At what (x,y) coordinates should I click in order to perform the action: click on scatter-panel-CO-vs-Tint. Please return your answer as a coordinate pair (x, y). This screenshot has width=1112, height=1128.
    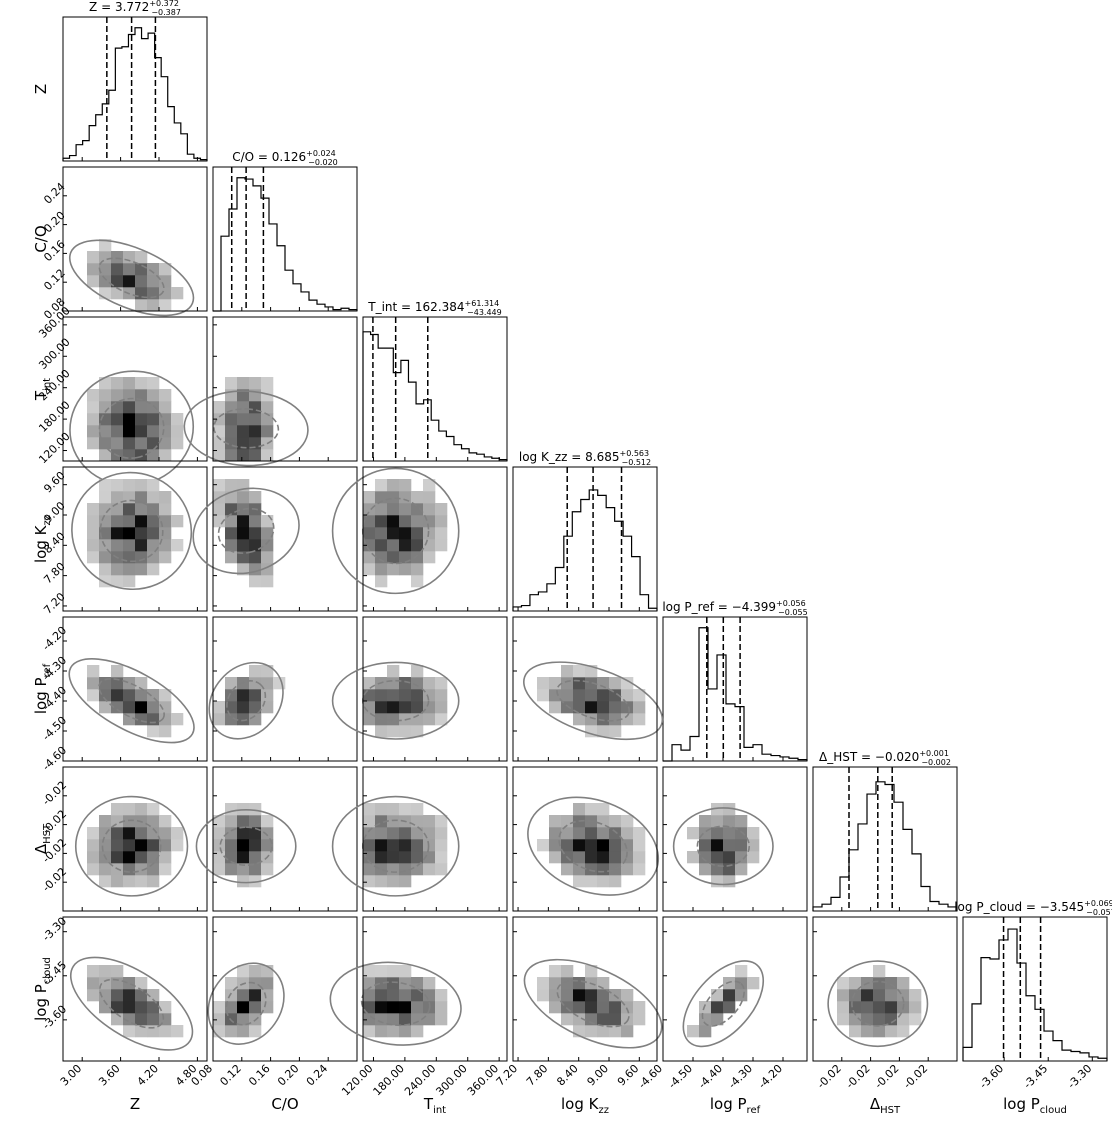
    Looking at the image, I should click on (270, 391).